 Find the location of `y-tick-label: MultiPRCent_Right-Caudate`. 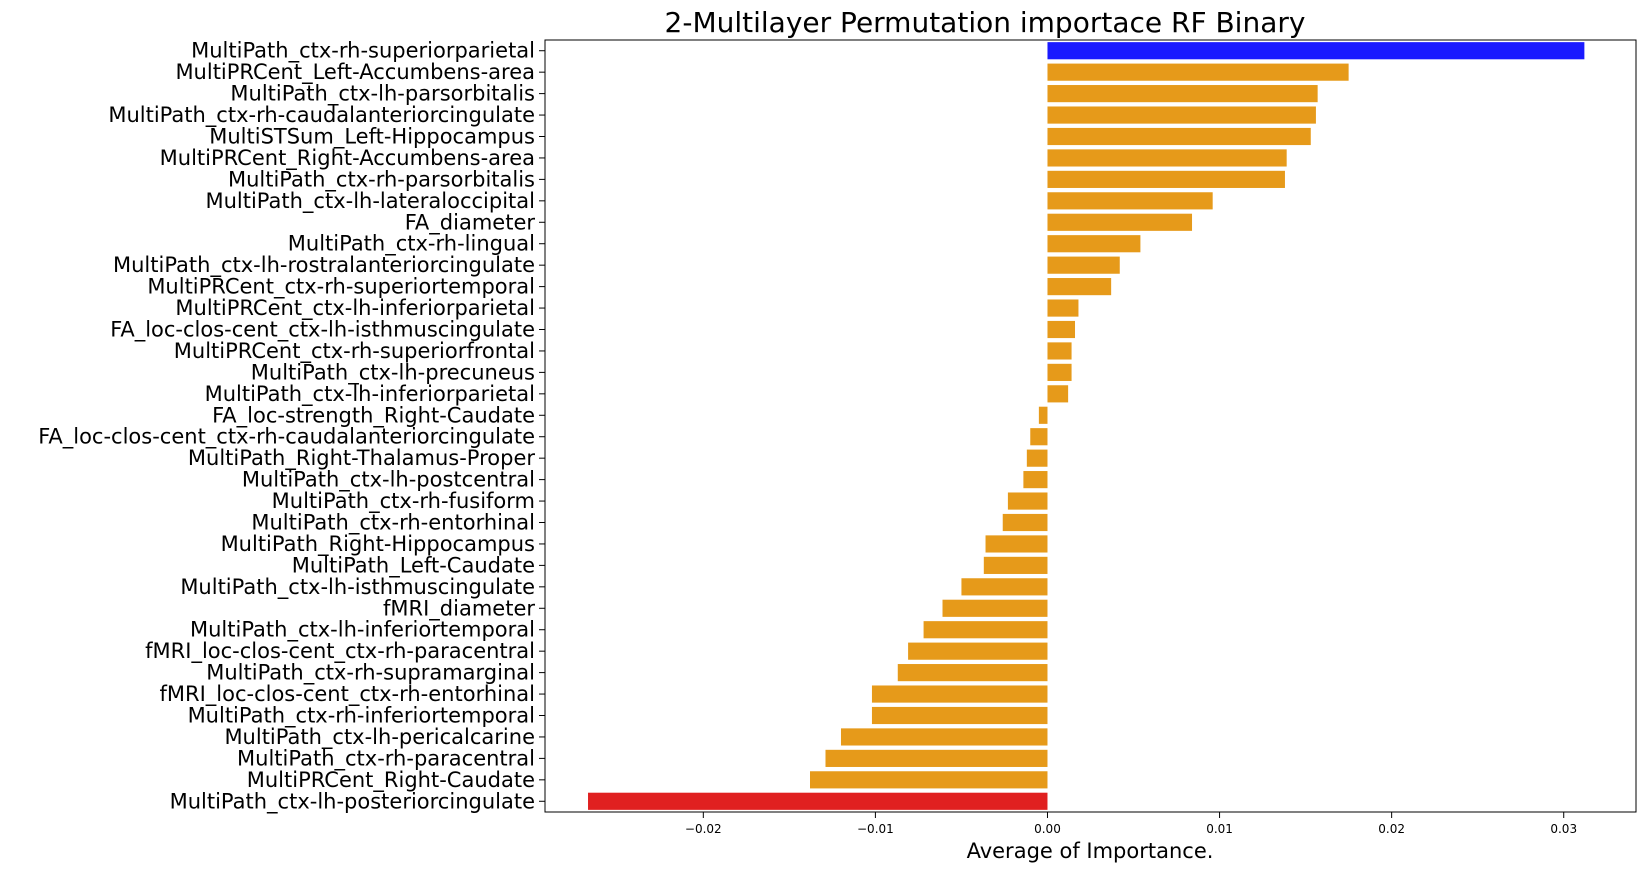

y-tick-label: MultiPRCent_Right-Caudate is located at coordinates (391, 780).